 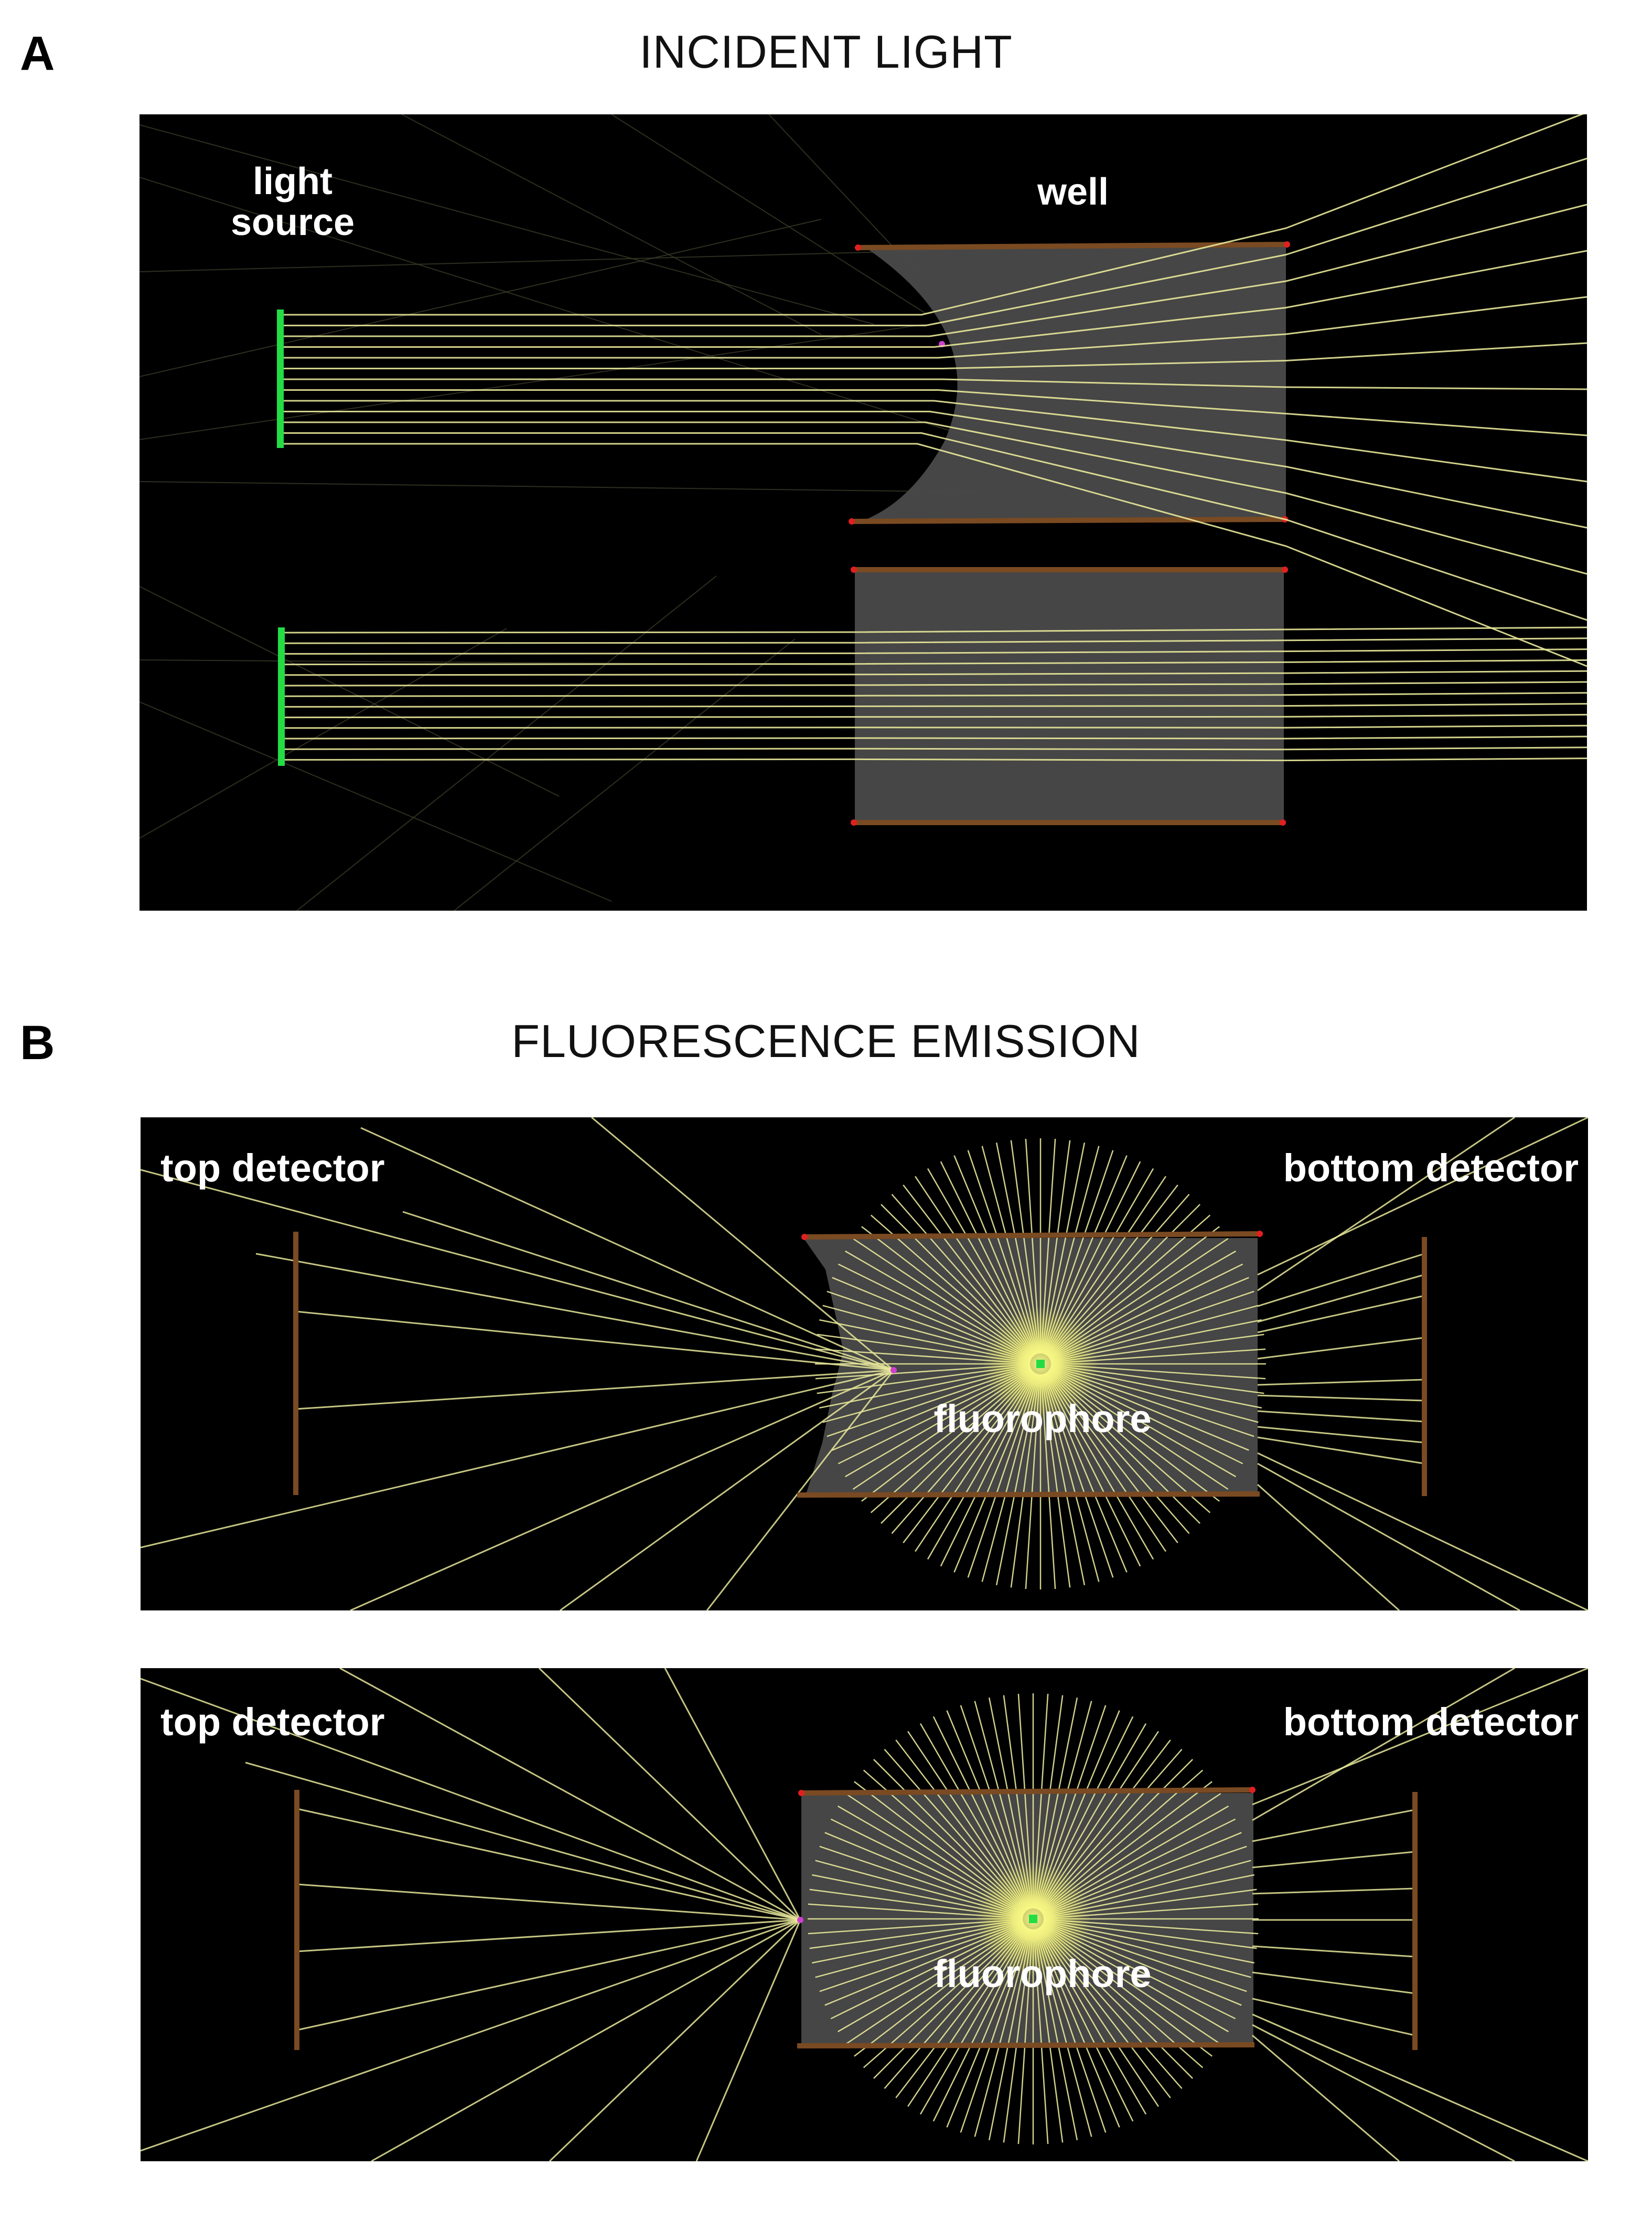 I want to click on panel-title-a: INCIDENT LIGHT, so click(x=826, y=52).